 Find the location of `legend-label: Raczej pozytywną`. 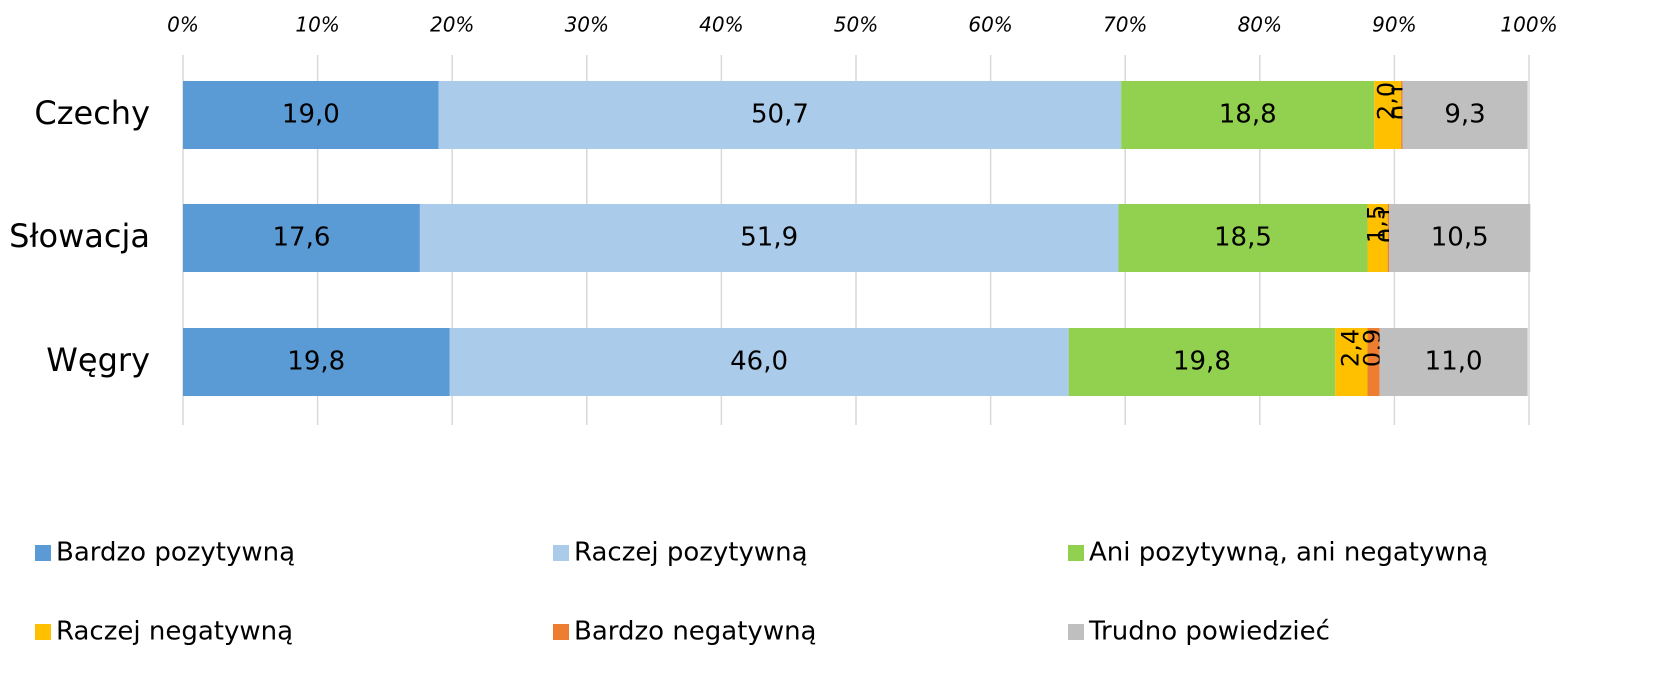

legend-label: Raczej pozytywną is located at coordinates (691, 553).